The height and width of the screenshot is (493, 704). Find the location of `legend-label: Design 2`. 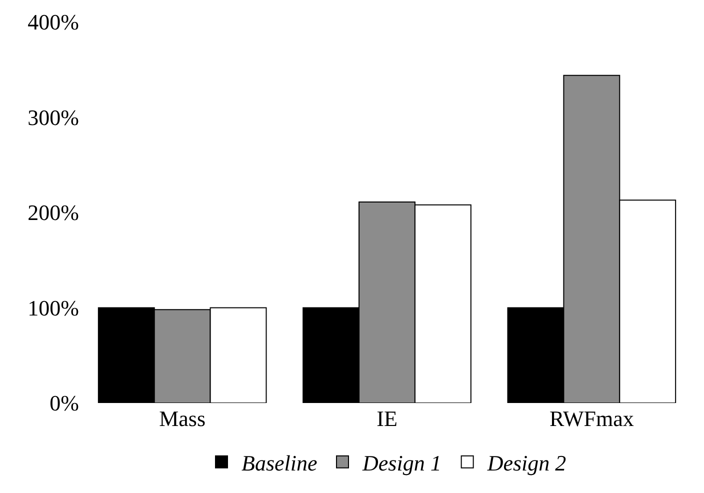

legend-label: Design 2 is located at coordinates (526, 463).